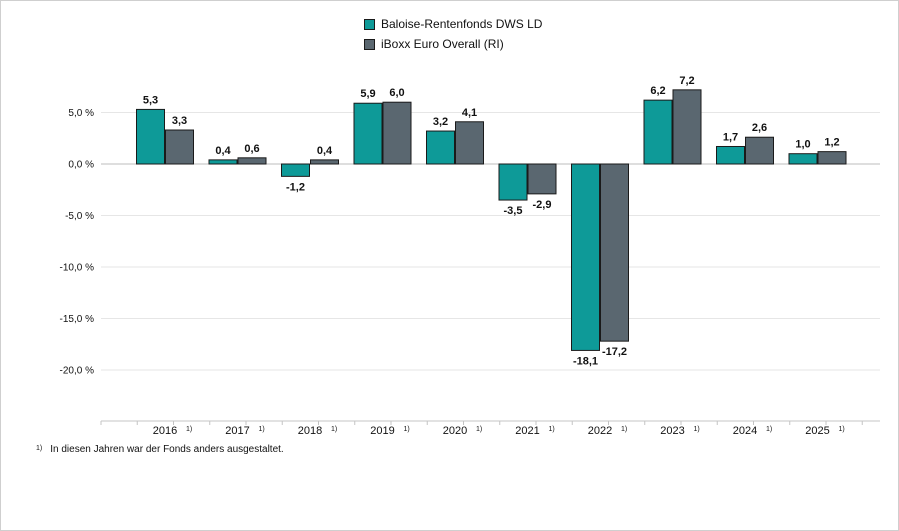 The width and height of the screenshot is (899, 531). Describe the element at coordinates (614, 352) in the screenshot. I see `data-label: -17,2` at that location.